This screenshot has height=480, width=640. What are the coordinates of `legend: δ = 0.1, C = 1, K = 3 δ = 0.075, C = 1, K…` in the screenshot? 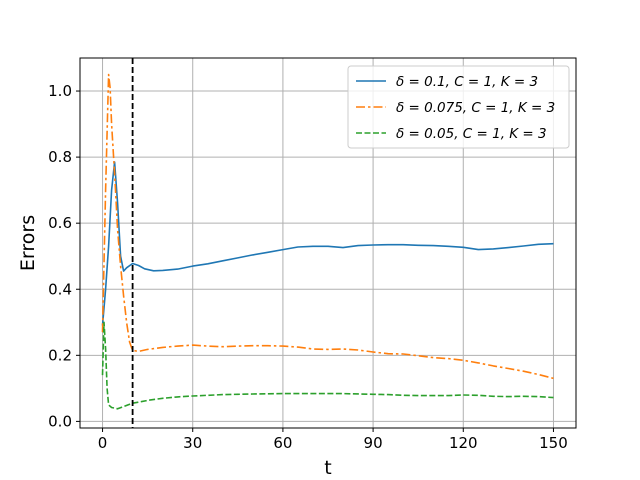 It's located at (458, 107).